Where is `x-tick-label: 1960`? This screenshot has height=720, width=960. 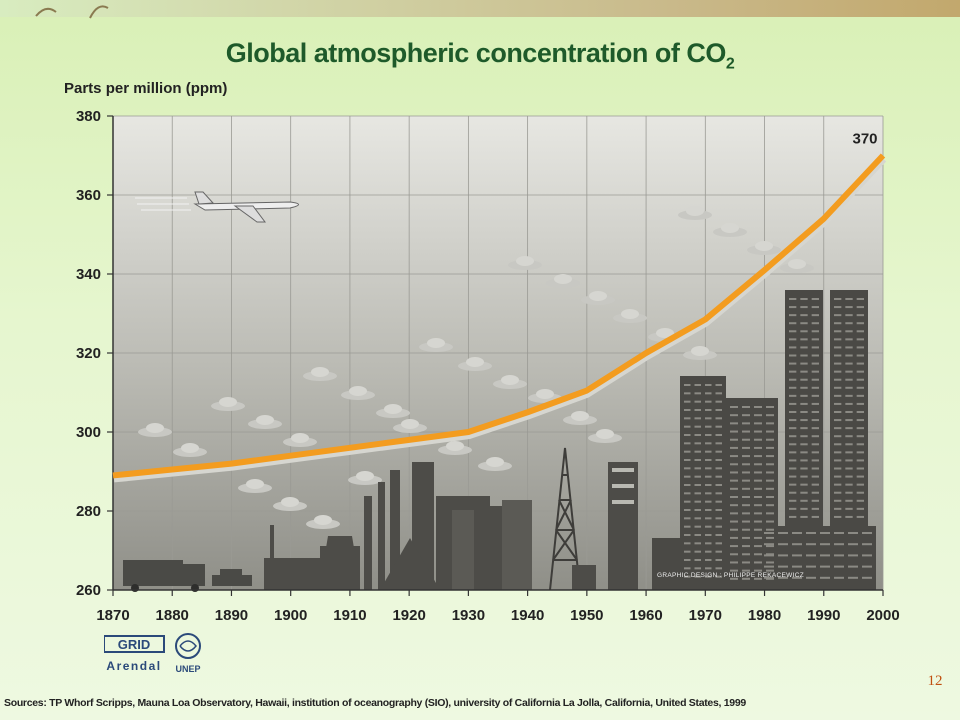 x-tick-label: 1960 is located at coordinates (645, 615).